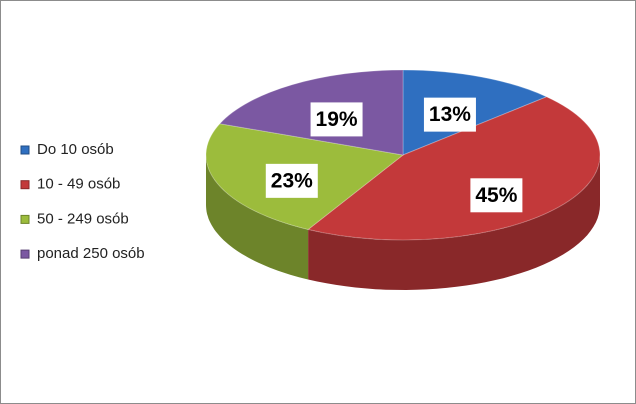  I want to click on data-label: 45%, so click(496, 195).